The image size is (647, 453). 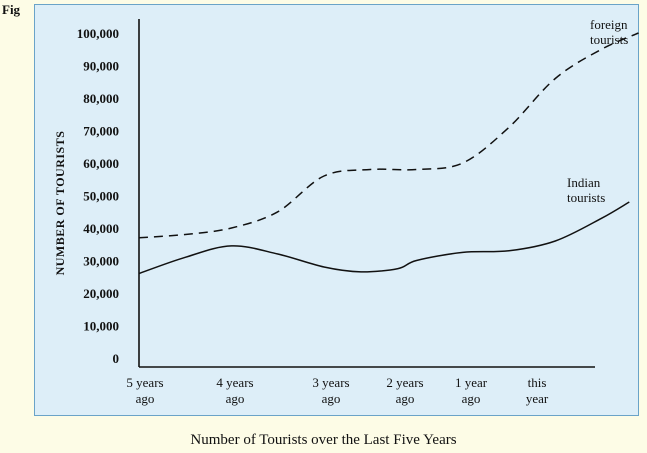 I want to click on series-labels: foreign tourists Indian tourists, so click(x=597, y=111).